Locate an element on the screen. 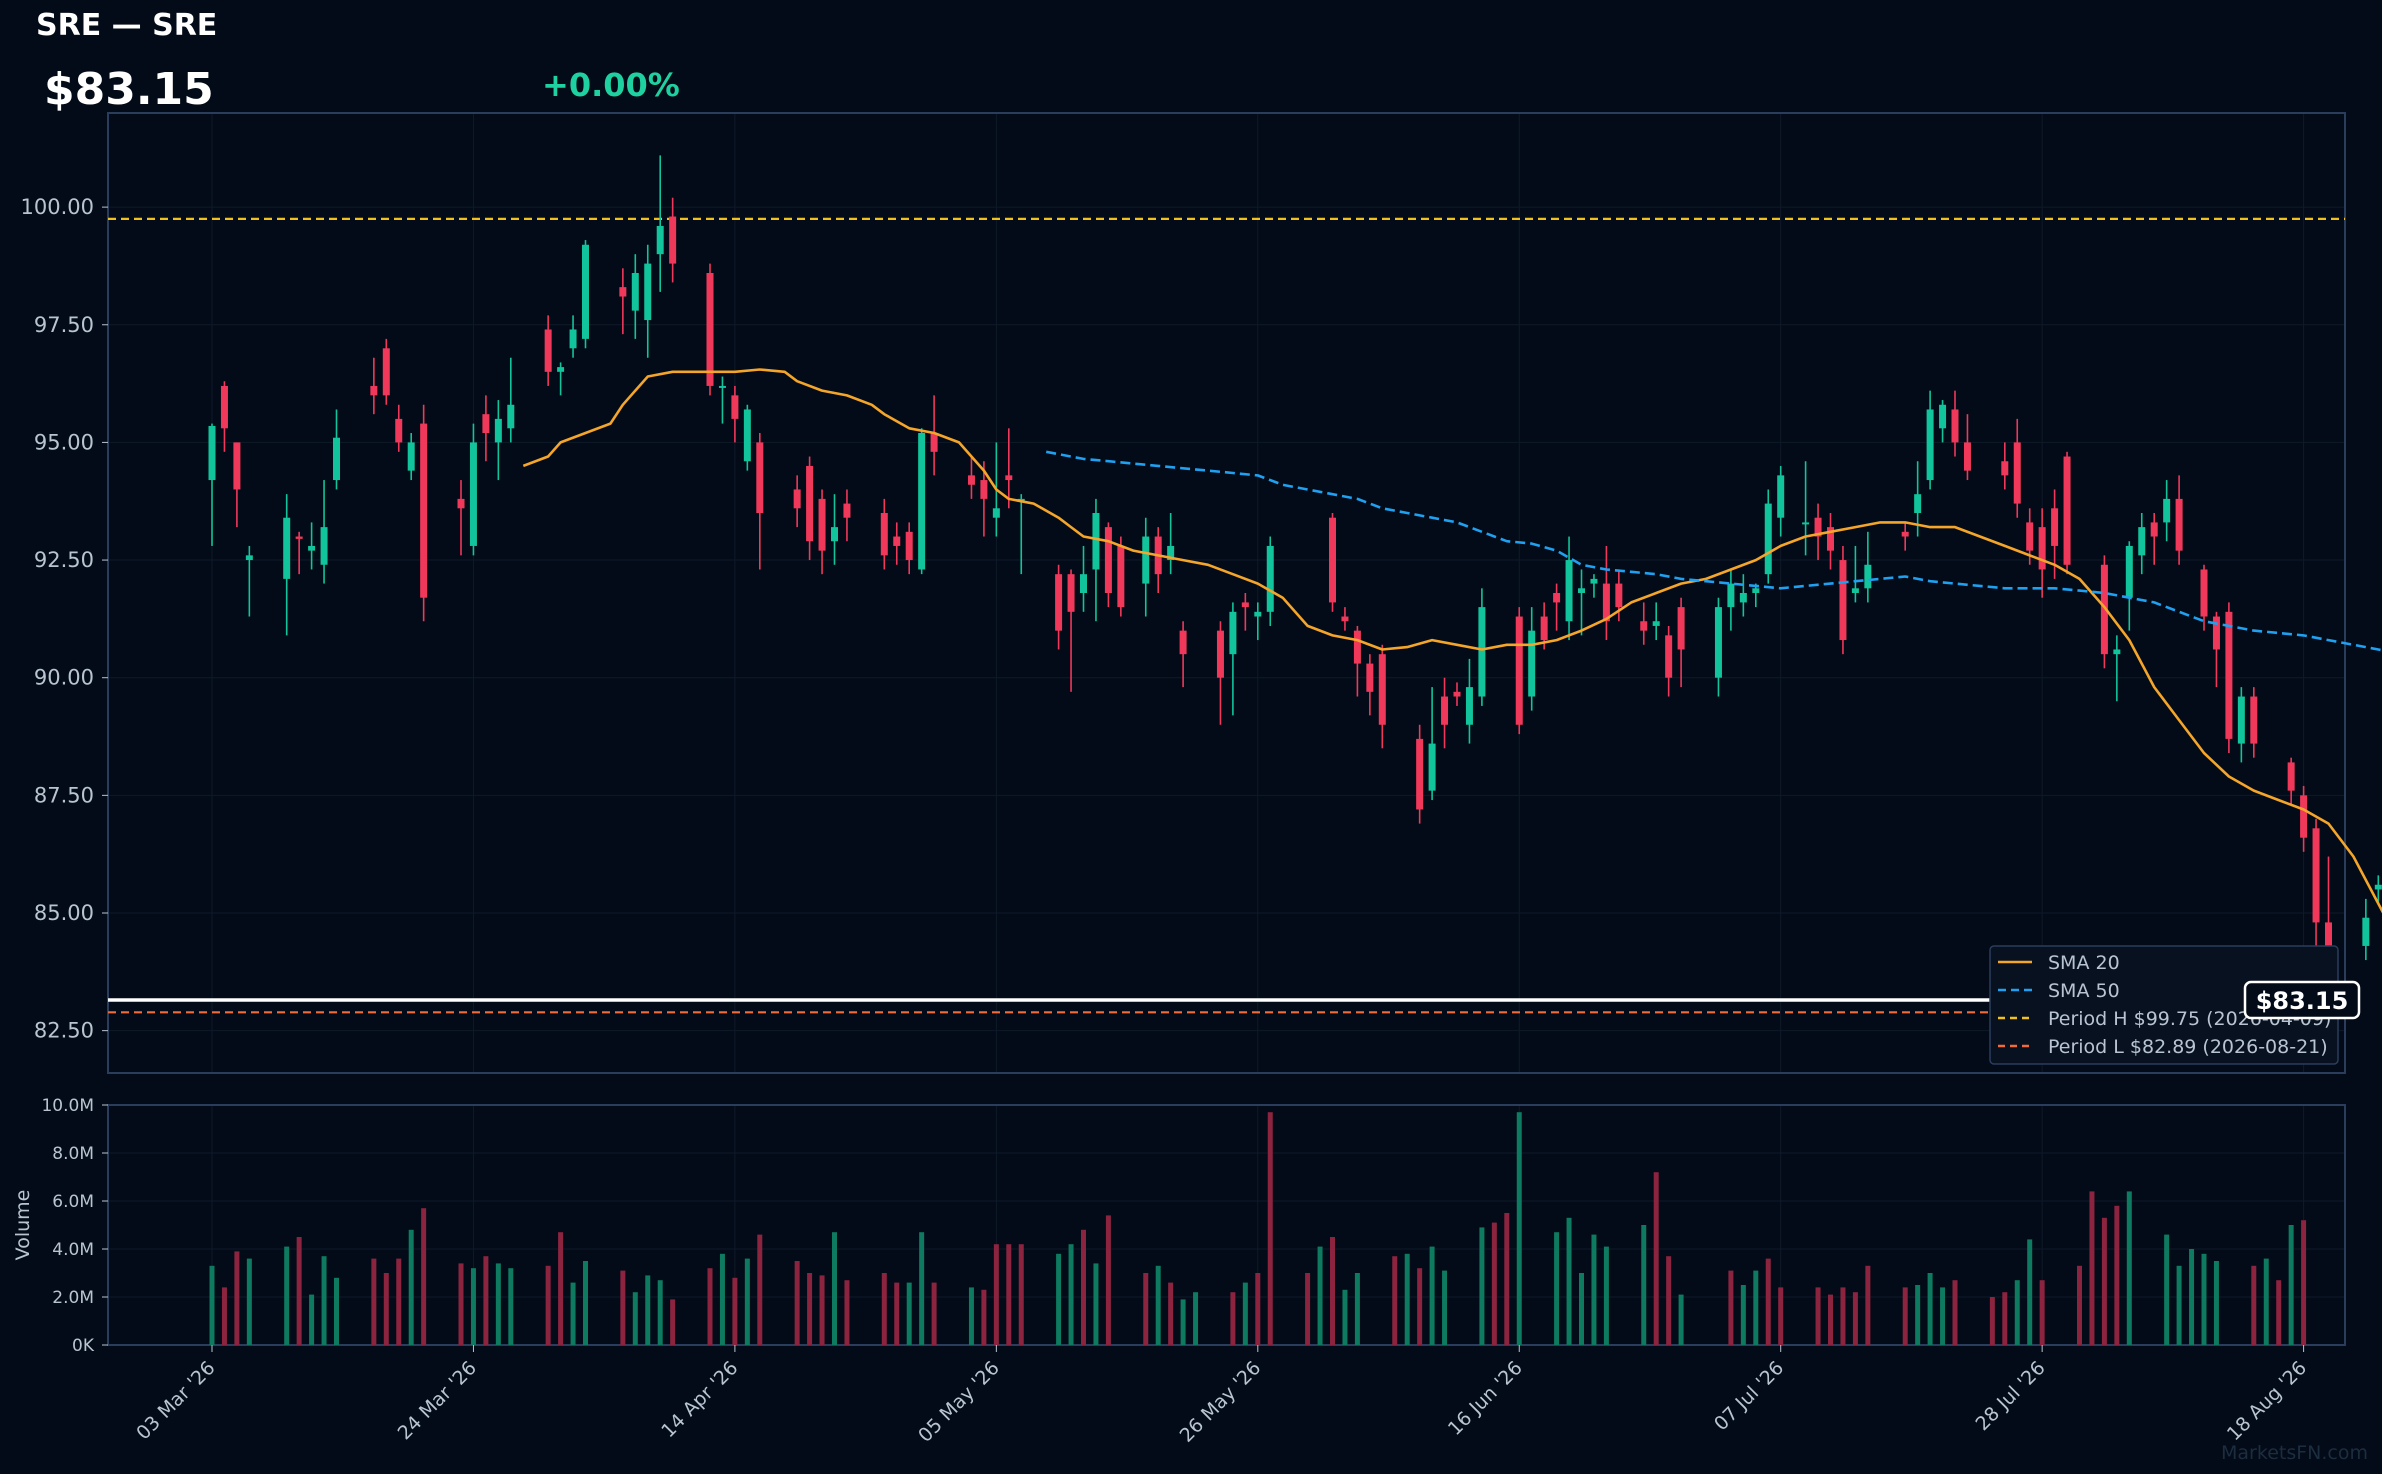 The height and width of the screenshot is (1474, 2382). x-tick-label: 05 May '26 is located at coordinates (959, 1402).